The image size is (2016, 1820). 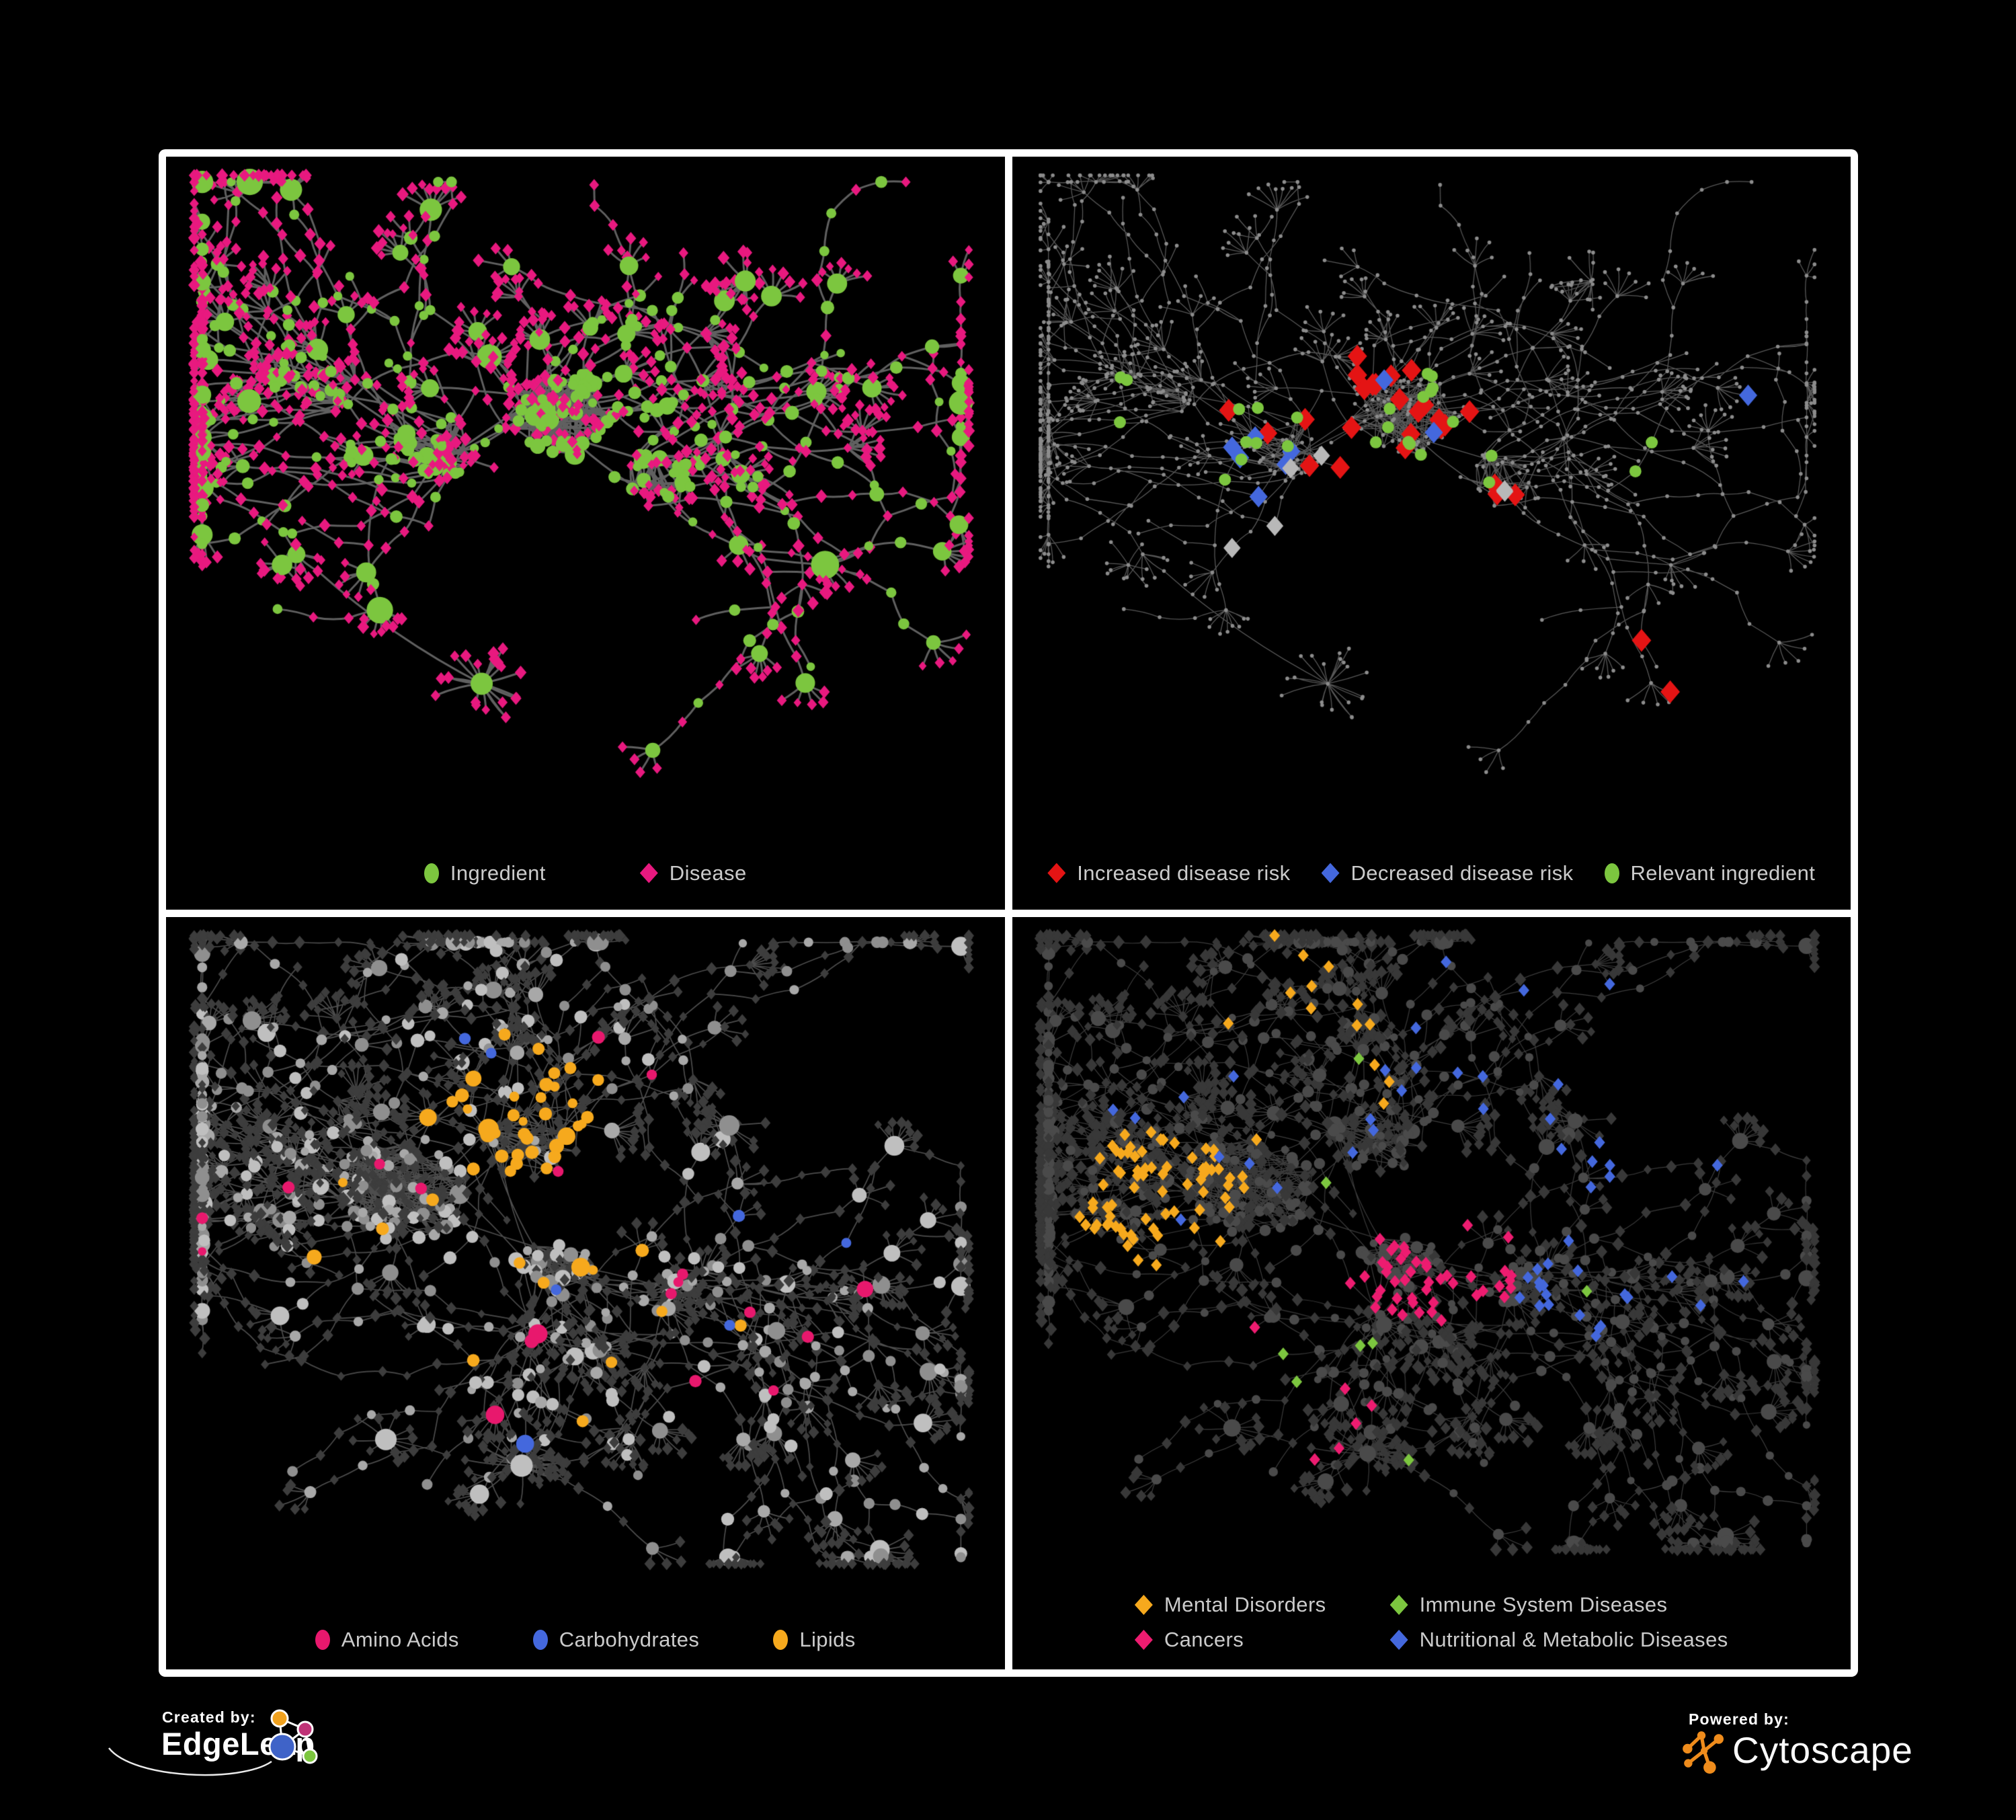 I want to click on mental-disorders-marker-icon, so click(x=1143, y=1605).